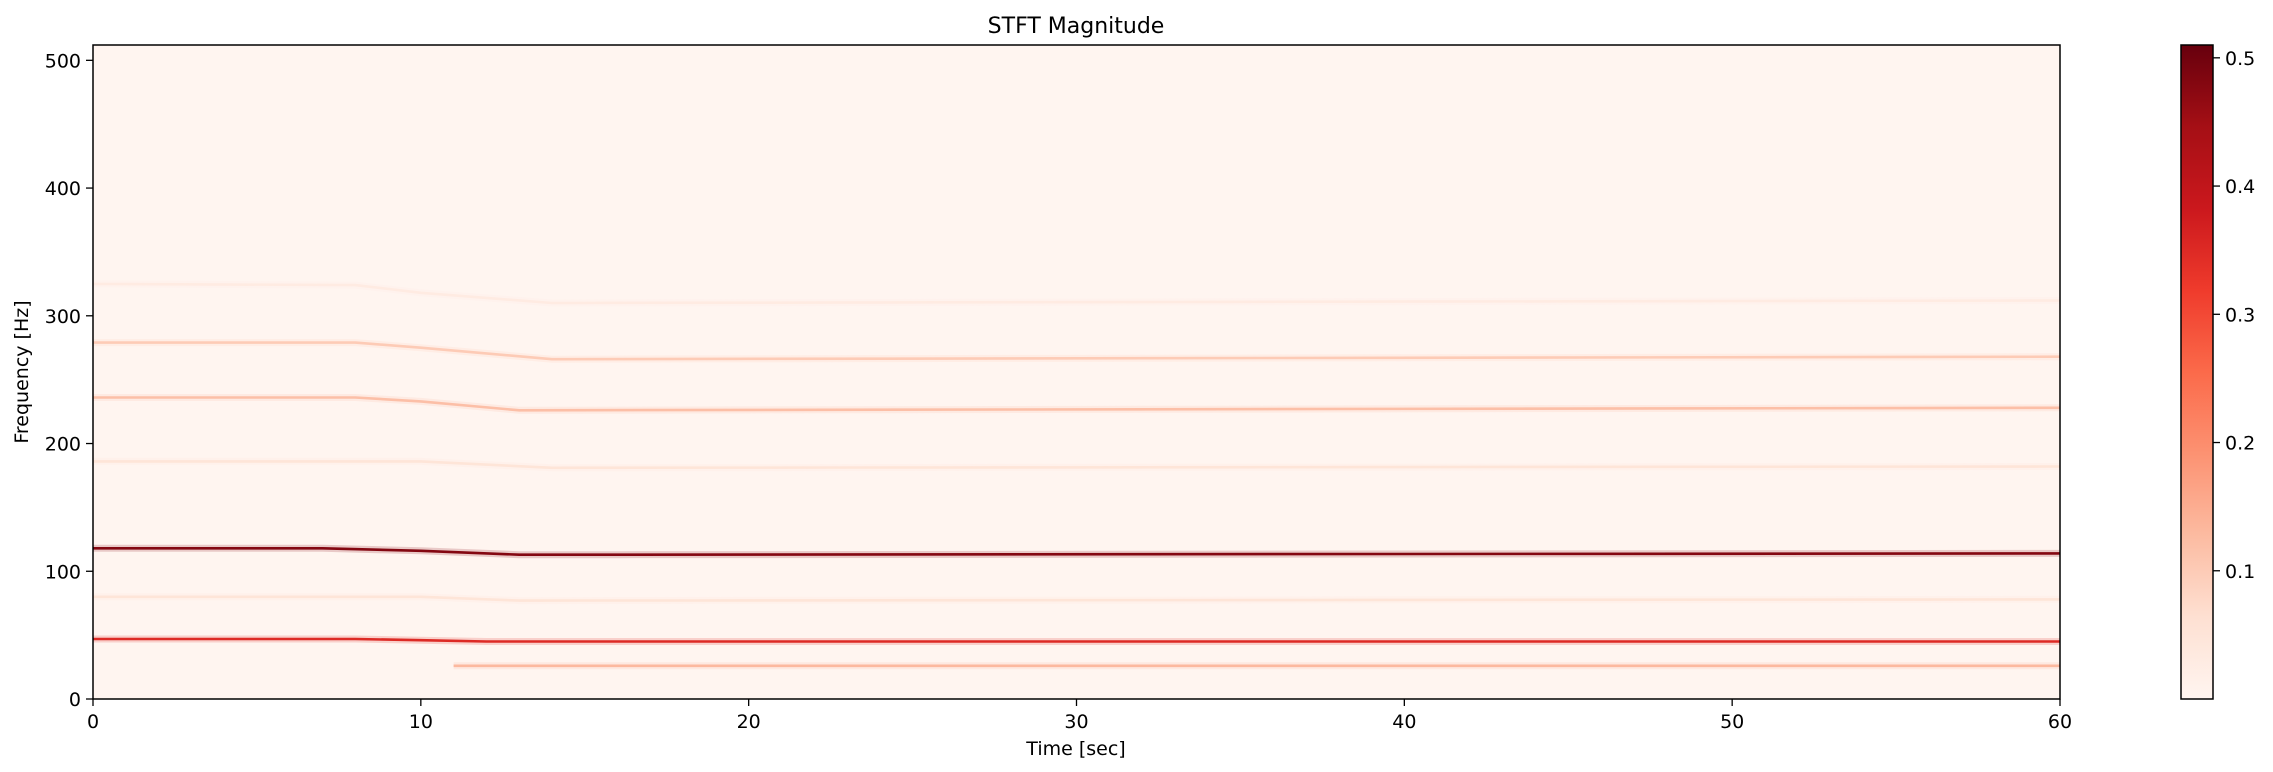 This screenshot has height=772, width=2273. What do you see at coordinates (1076, 722) in the screenshot?
I see `x-tick-label: 30` at bounding box center [1076, 722].